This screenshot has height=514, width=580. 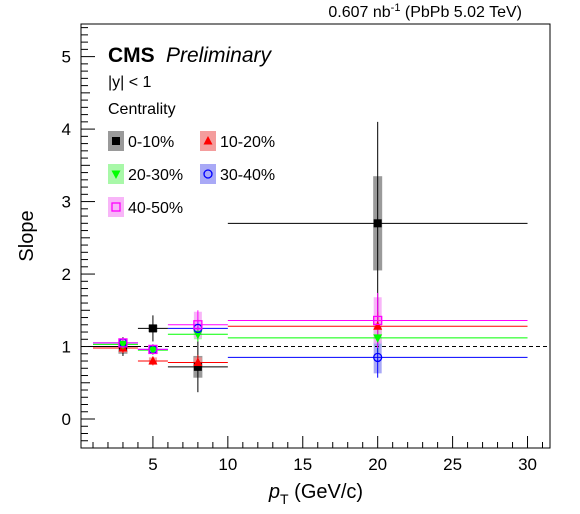 I want to click on legend-label: 0-10%, so click(x=151, y=142).